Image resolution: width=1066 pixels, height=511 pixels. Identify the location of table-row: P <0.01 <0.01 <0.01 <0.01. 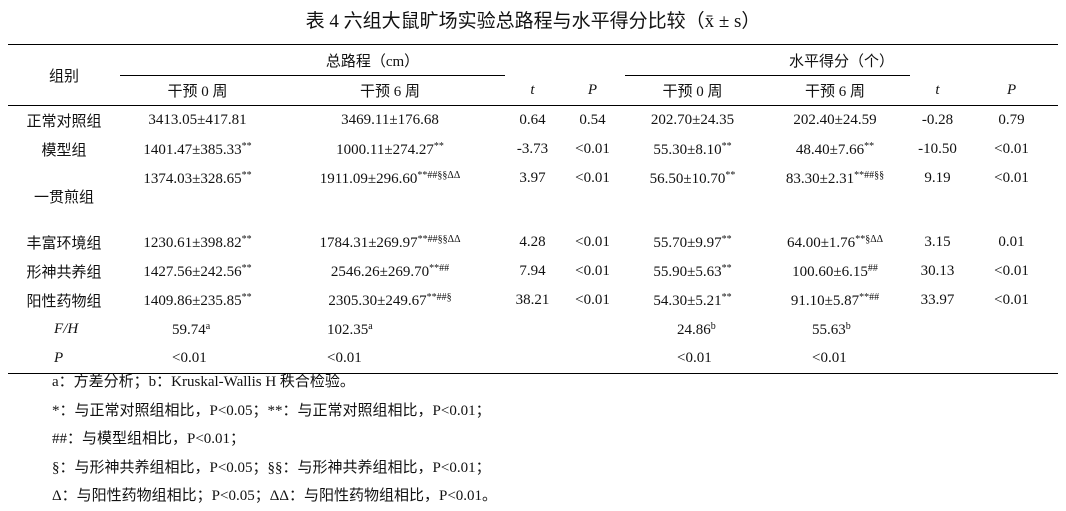
(533, 359).